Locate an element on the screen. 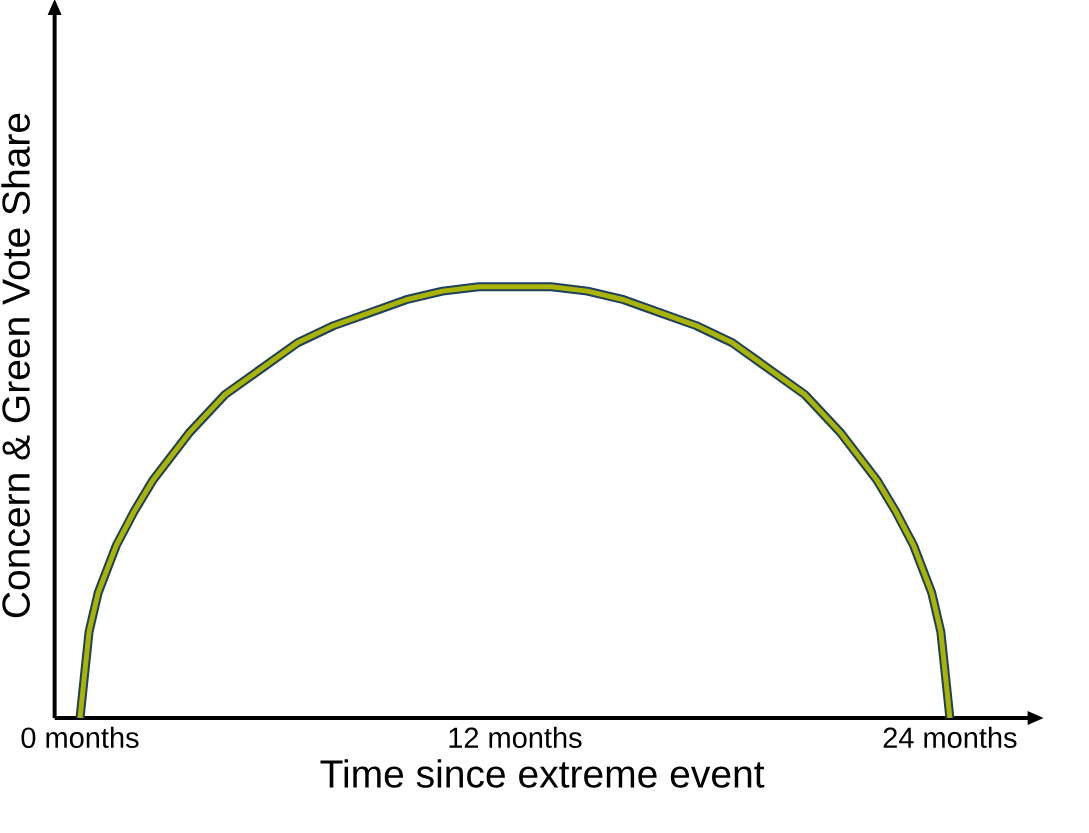  y-axis-title: Concern & Green Vote Share is located at coordinates (15, 365).